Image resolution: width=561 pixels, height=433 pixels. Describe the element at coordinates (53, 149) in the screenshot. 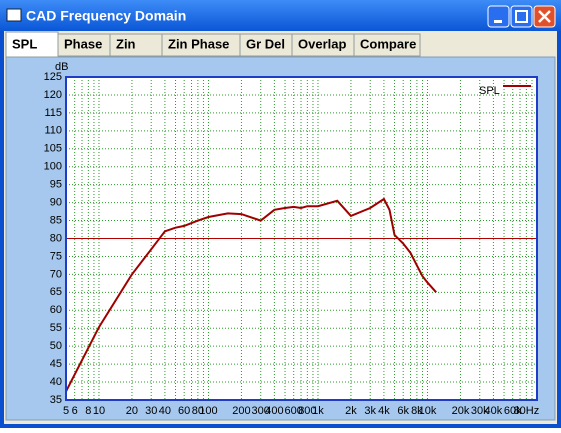

I see `y-tick-label: 105` at that location.